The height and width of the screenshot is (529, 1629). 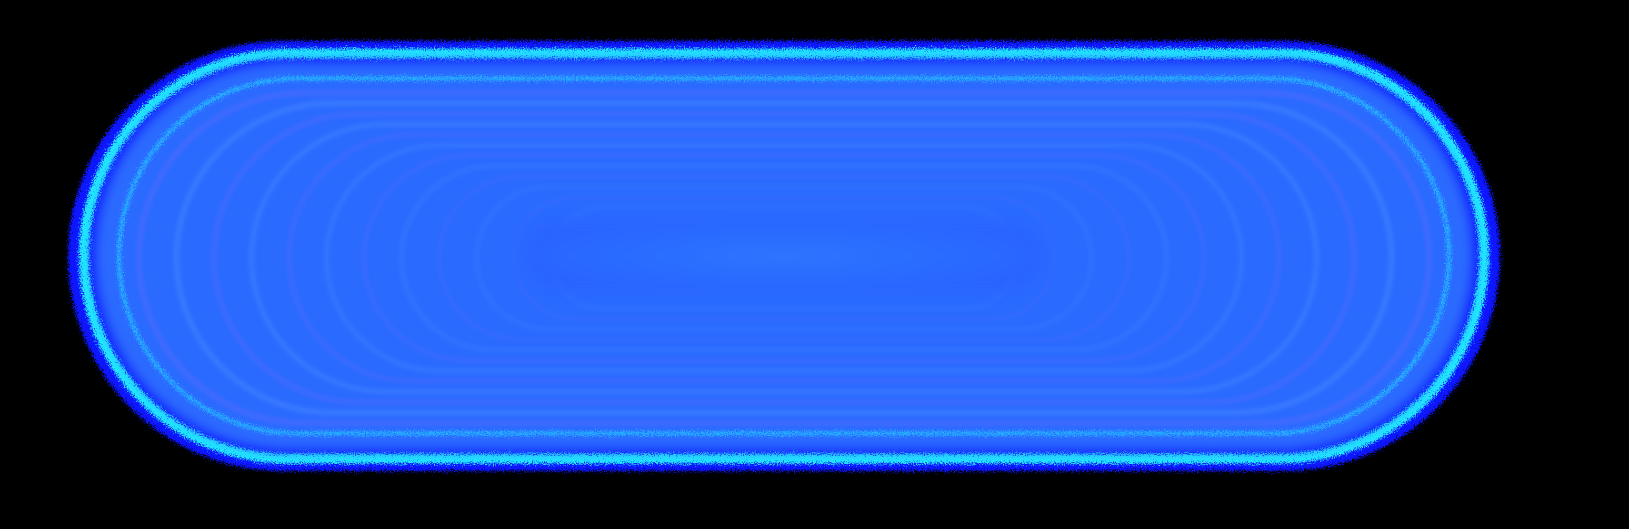 I want to click on ripple-ring, so click(x=784, y=258).